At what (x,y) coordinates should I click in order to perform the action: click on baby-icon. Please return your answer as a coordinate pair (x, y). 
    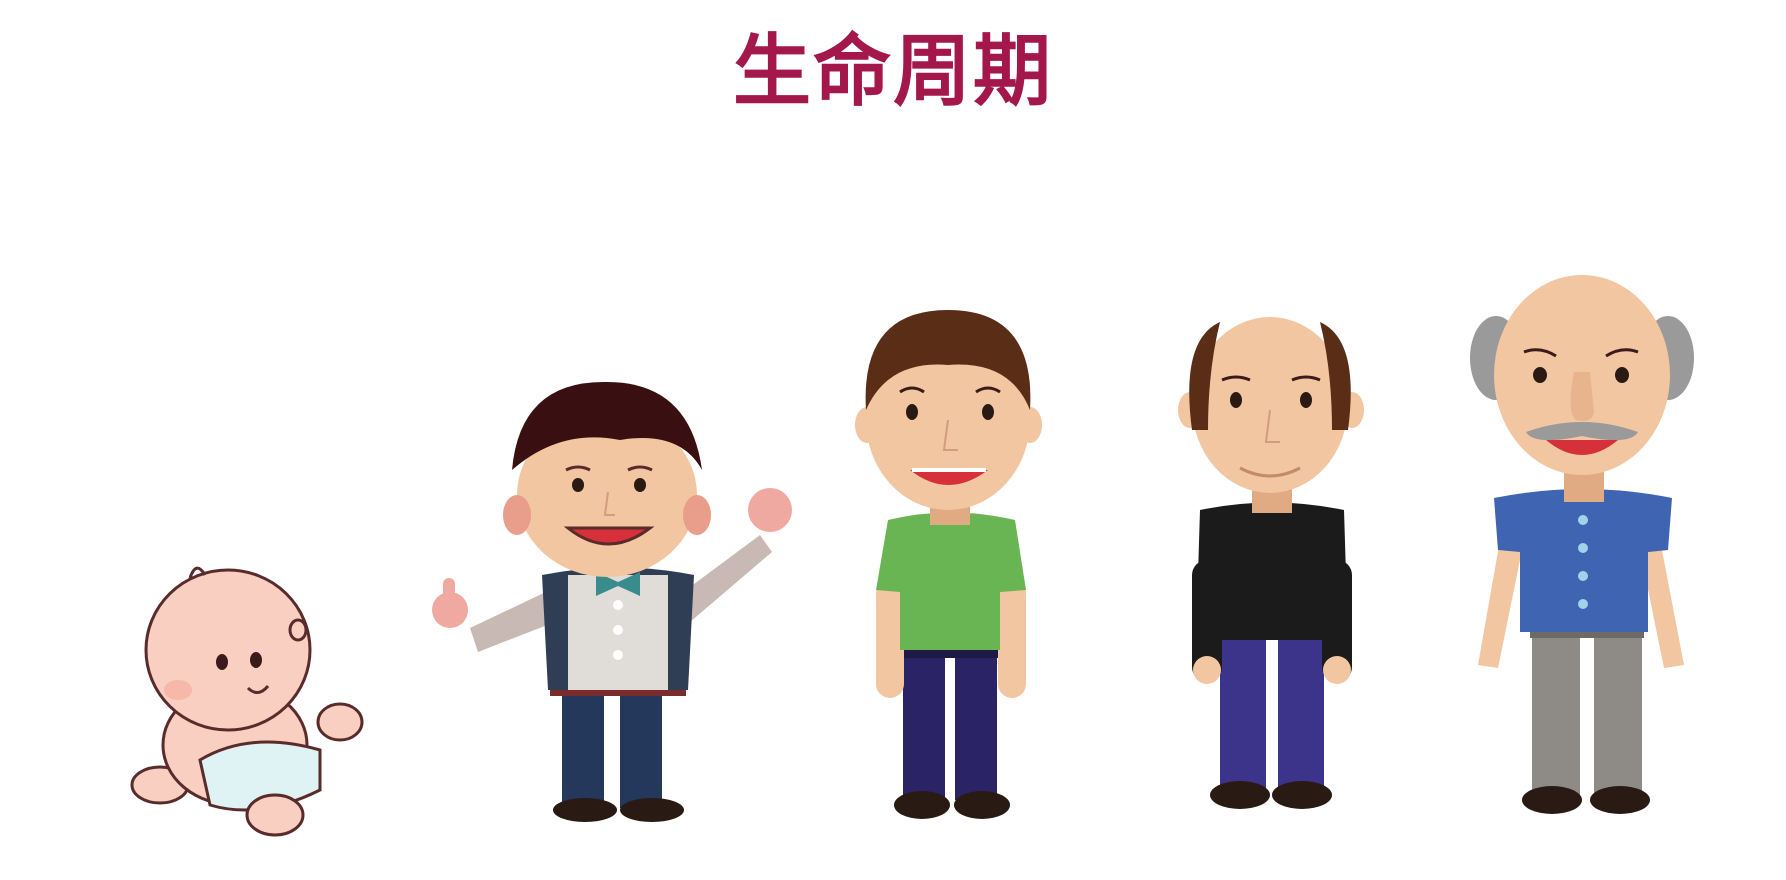
    Looking at the image, I should click on (247, 701).